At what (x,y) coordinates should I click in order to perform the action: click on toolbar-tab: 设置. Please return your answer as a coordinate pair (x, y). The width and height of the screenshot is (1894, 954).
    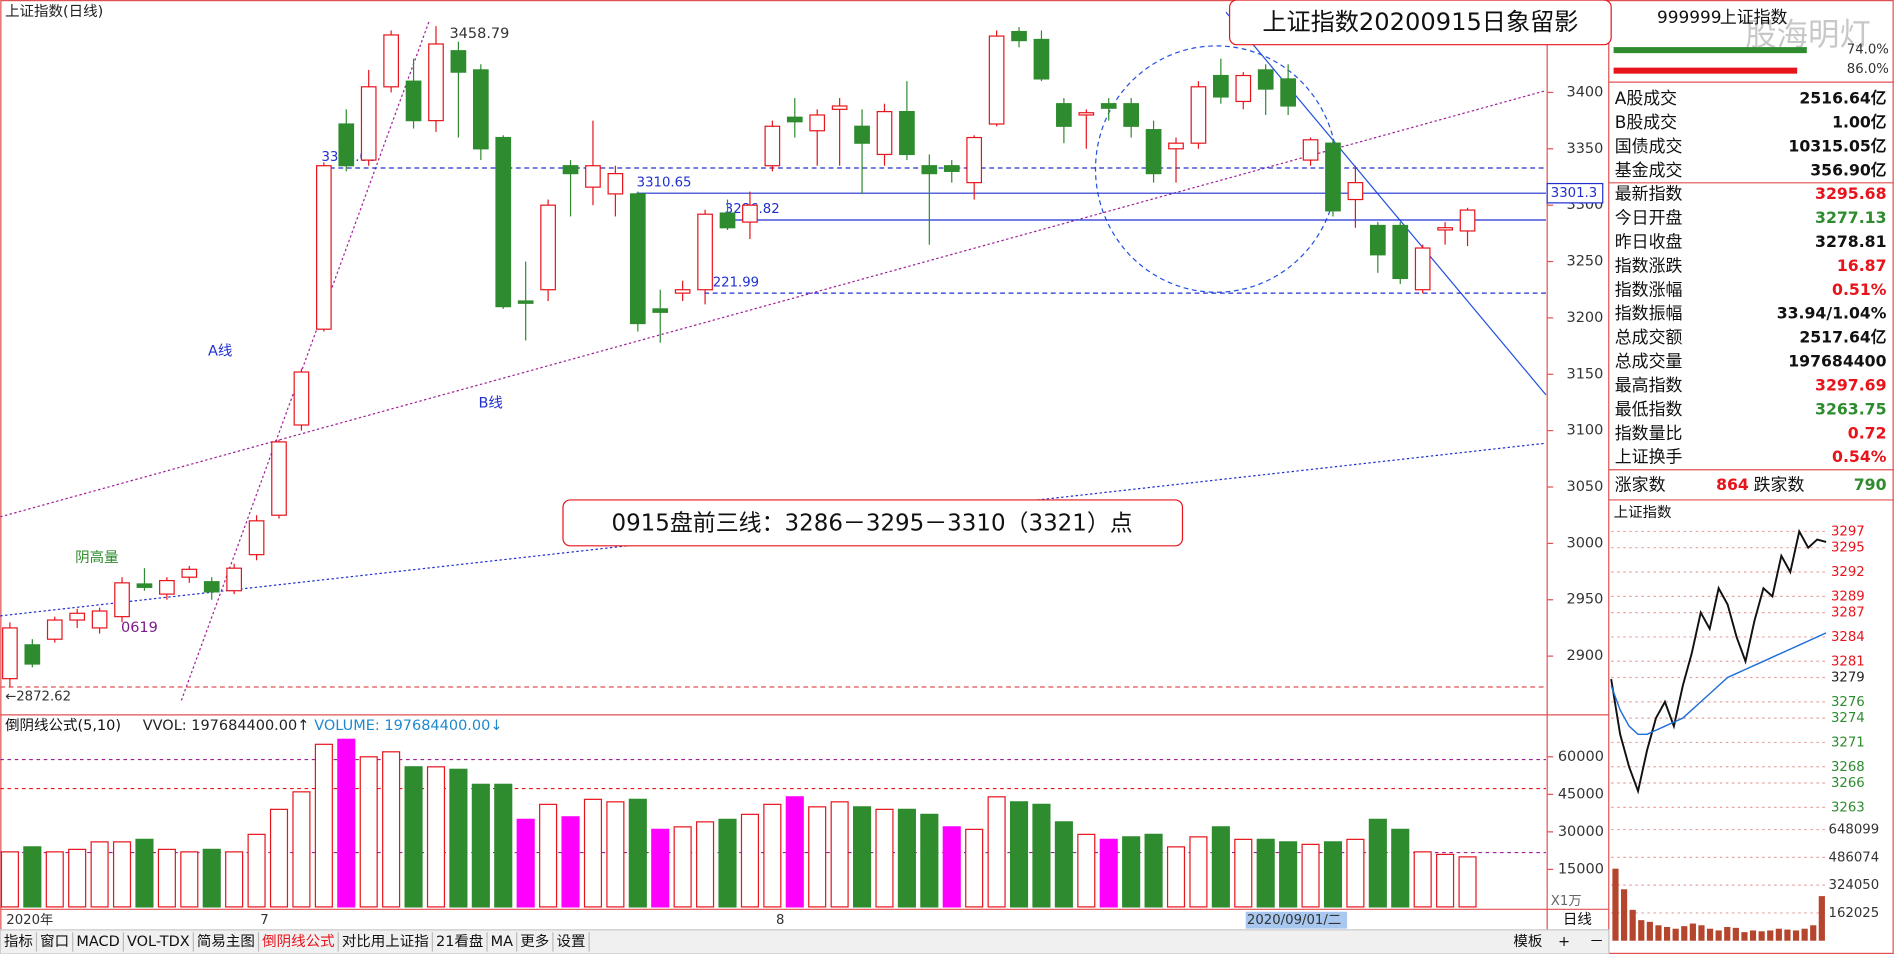
    Looking at the image, I should click on (571, 941).